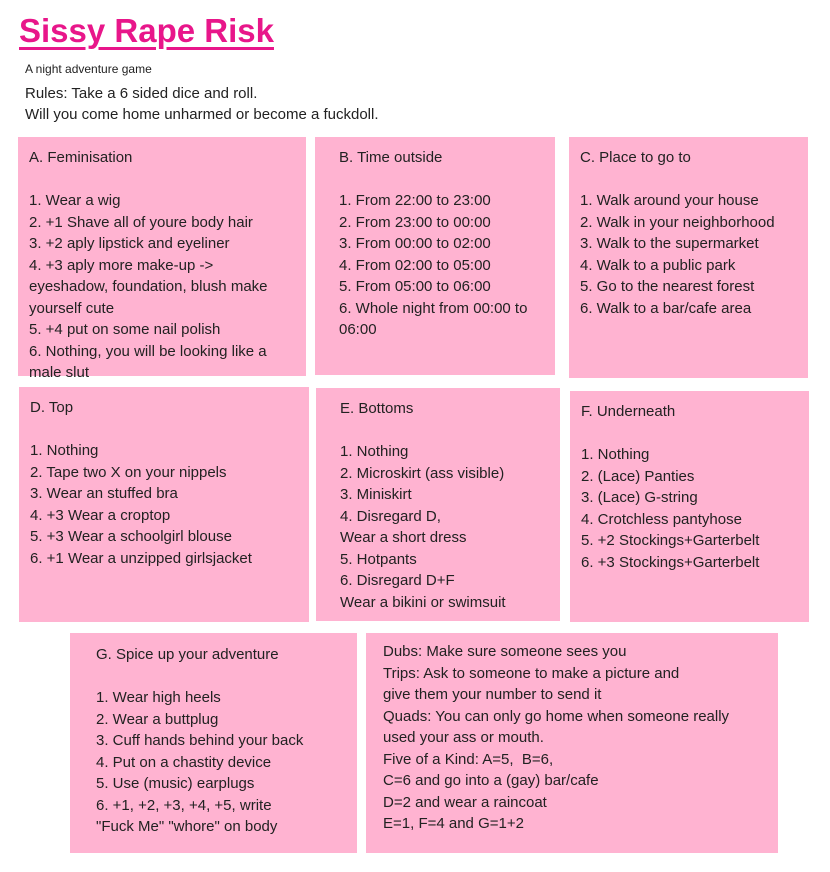  What do you see at coordinates (125, 329) in the screenshot?
I see `box-item: 5. +4 put on some nail polish` at bounding box center [125, 329].